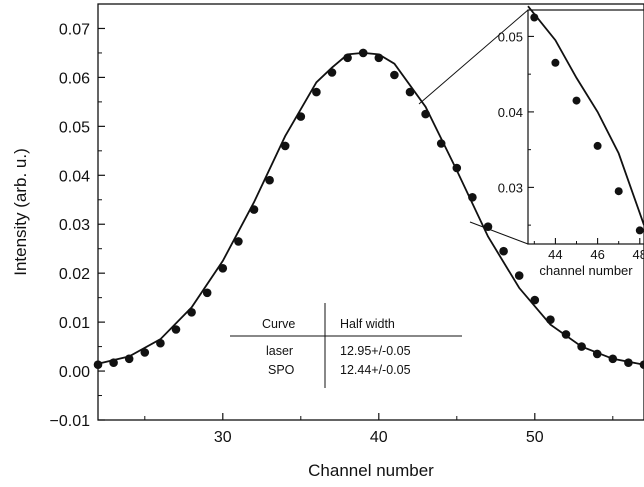 The image size is (644, 487). What do you see at coordinates (587, 124) in the screenshot?
I see `inset-measured-points` at bounding box center [587, 124].